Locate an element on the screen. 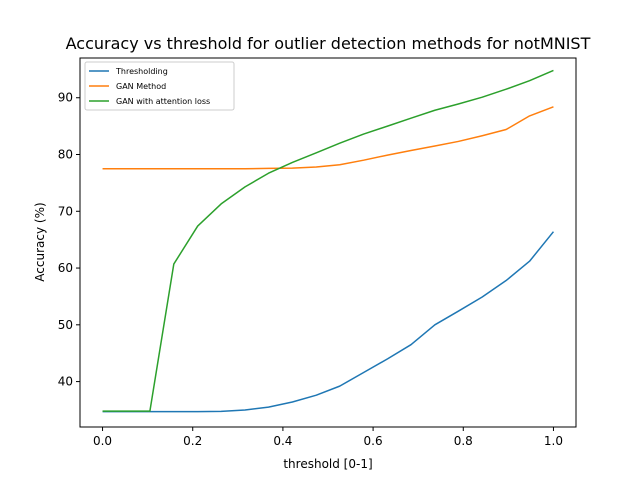 The height and width of the screenshot is (480, 640). y-tick-label: 60 is located at coordinates (65, 268).